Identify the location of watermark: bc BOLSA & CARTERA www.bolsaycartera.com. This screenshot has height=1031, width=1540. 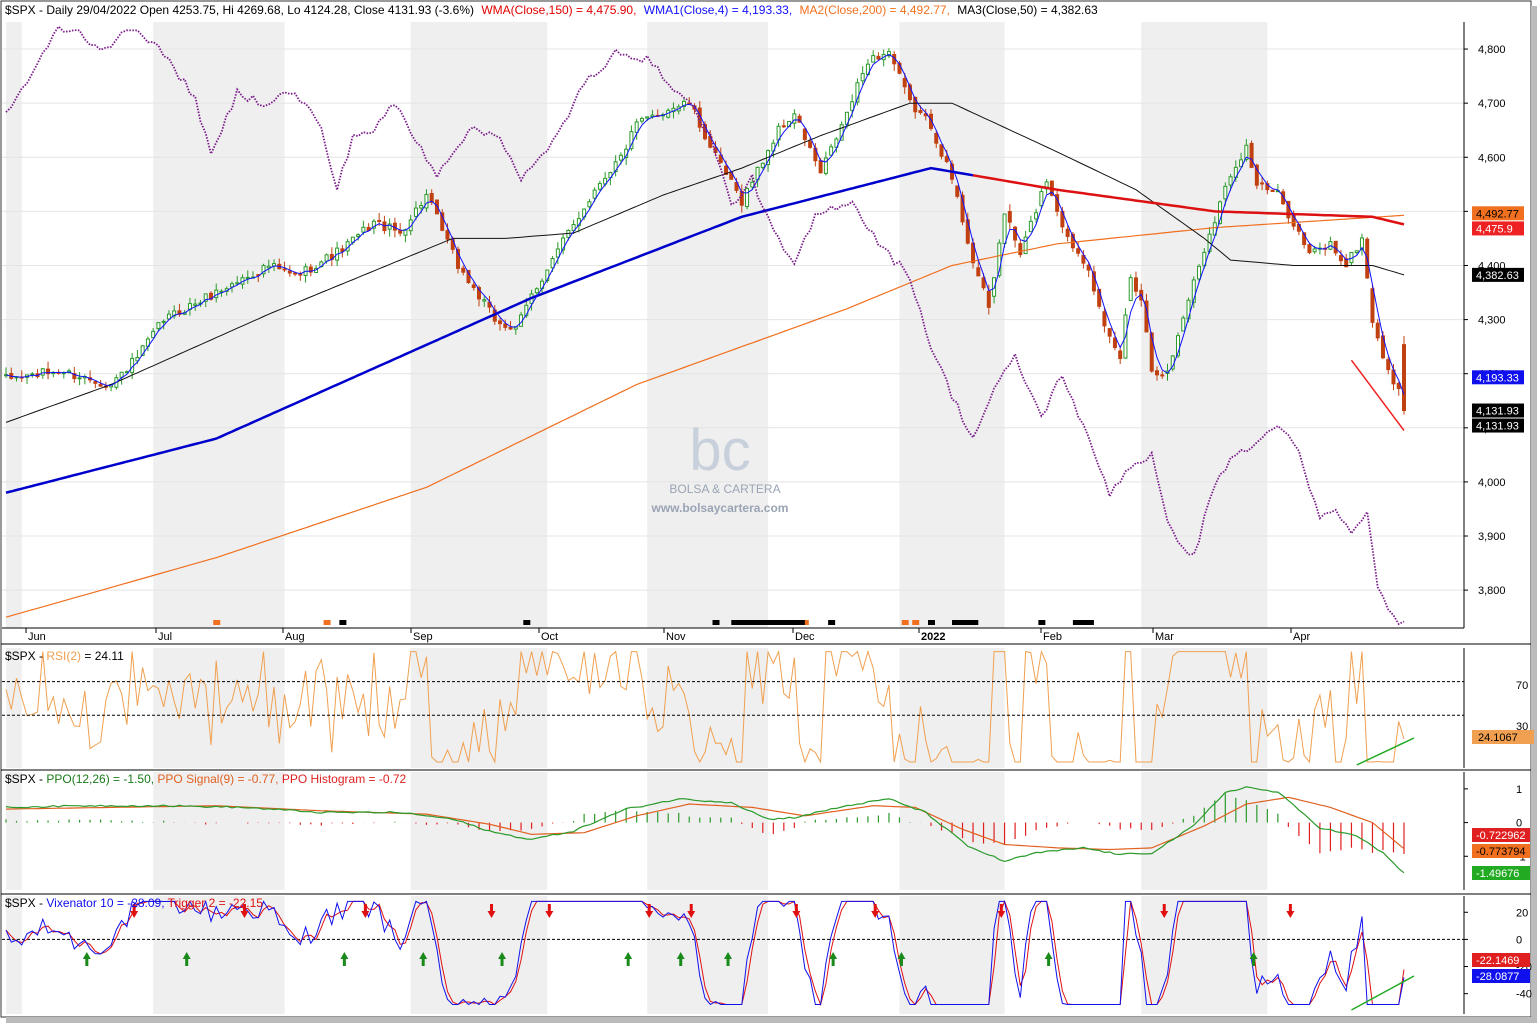
(720, 466).